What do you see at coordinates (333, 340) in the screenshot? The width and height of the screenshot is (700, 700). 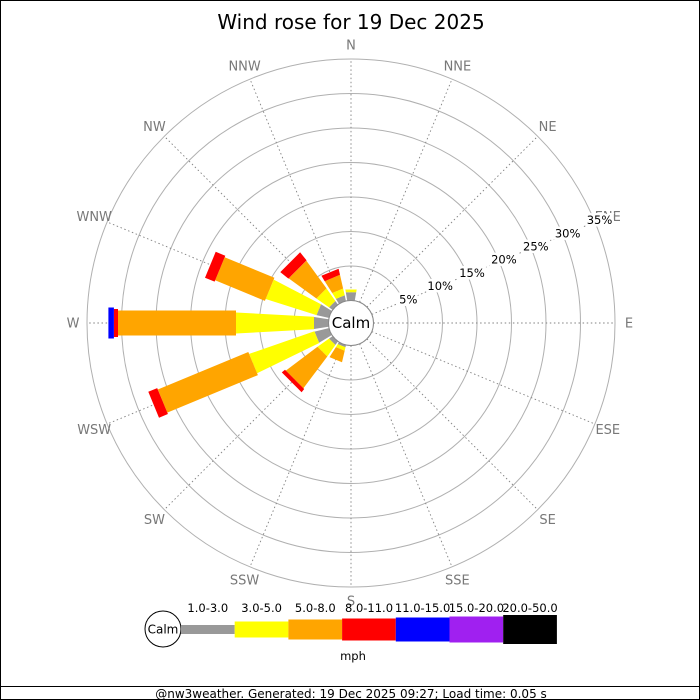 I see `petal-SW-1.0-3.0` at bounding box center [333, 340].